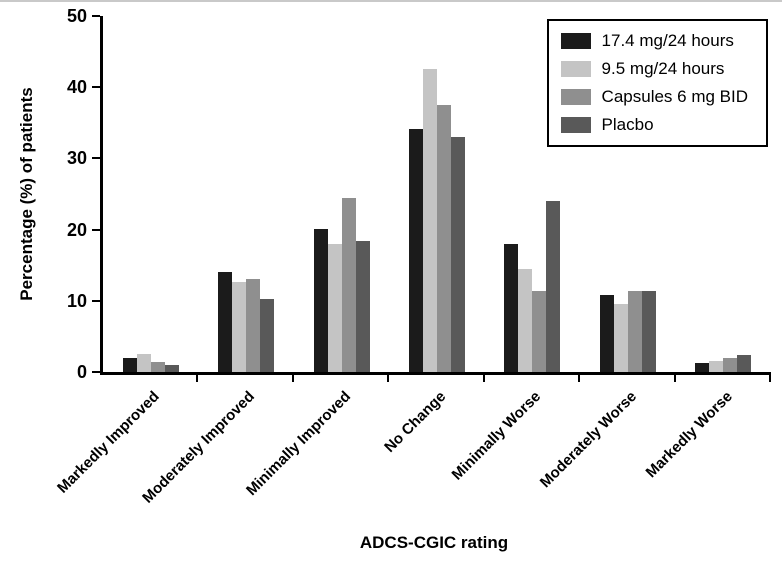  Describe the element at coordinates (199, 447) in the screenshot. I see `x-category-label-text: Moderately Improved` at that location.